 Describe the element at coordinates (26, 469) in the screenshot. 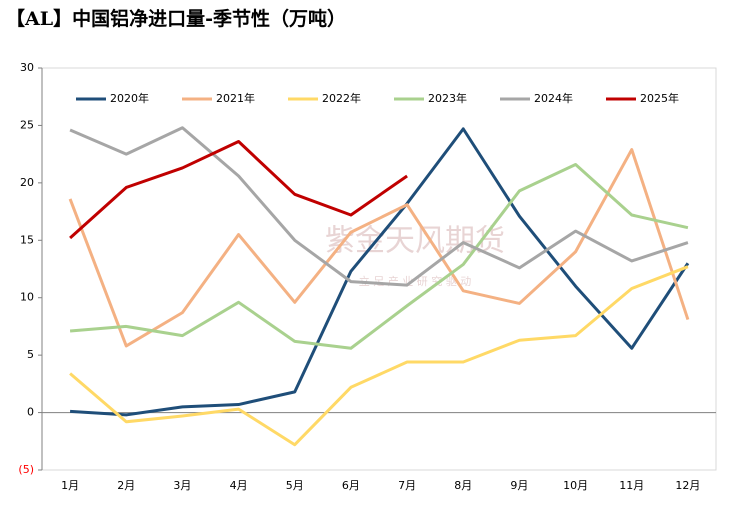

I see `y-tick-label: (5)` at that location.